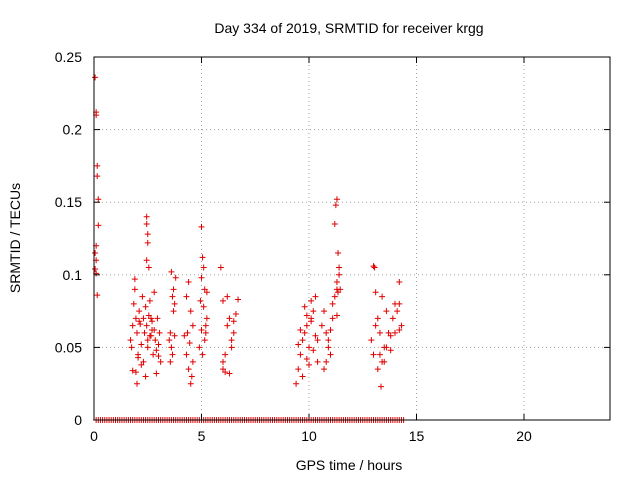 This screenshot has height=480, width=640. What do you see at coordinates (417, 436) in the screenshot?
I see `x-tick-label: 15` at bounding box center [417, 436].